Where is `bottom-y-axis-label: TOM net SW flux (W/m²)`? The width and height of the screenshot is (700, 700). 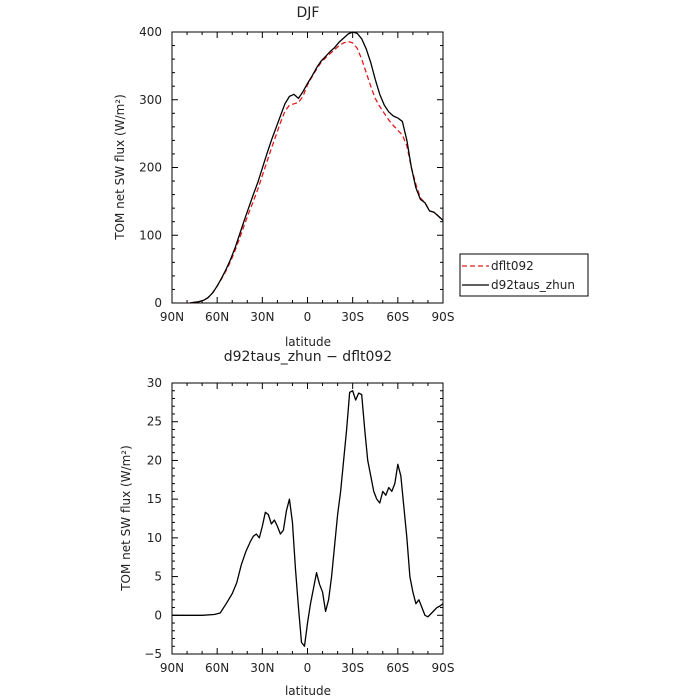 bottom-y-axis-label: TOM net SW flux (W/m²) is located at coordinates (126, 518).